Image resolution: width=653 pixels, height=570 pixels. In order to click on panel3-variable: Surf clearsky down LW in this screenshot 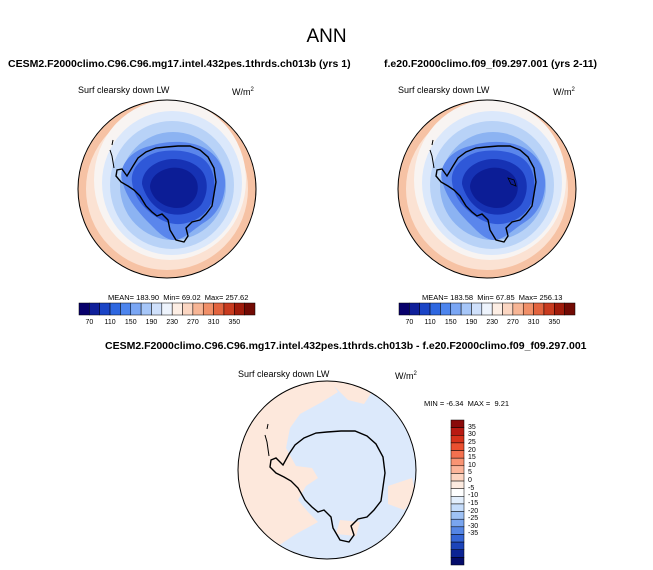, I will do `click(284, 374)`.